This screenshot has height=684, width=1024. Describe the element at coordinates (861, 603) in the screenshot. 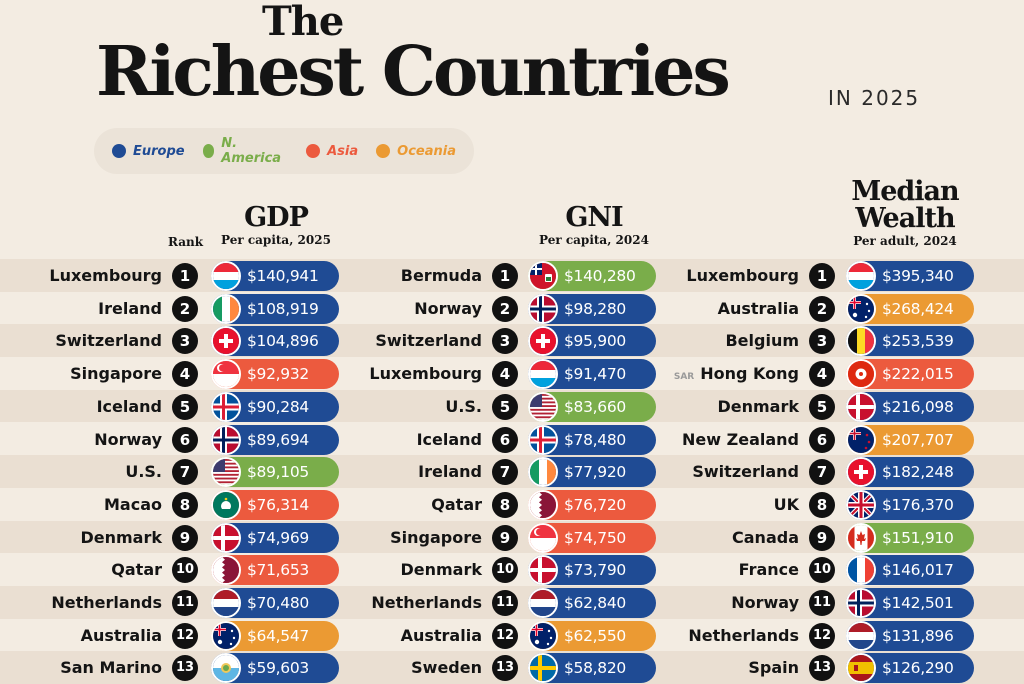

I see `norway-flag-icon` at that location.